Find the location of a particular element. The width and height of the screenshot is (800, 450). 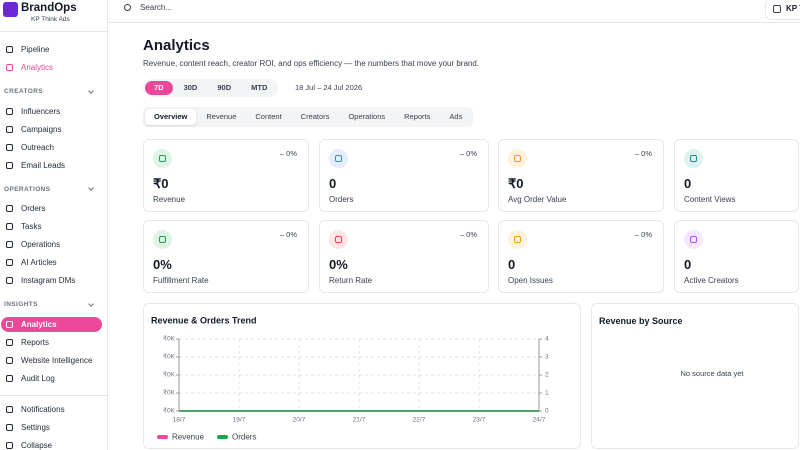

user-label: KP T is located at coordinates (793, 8).